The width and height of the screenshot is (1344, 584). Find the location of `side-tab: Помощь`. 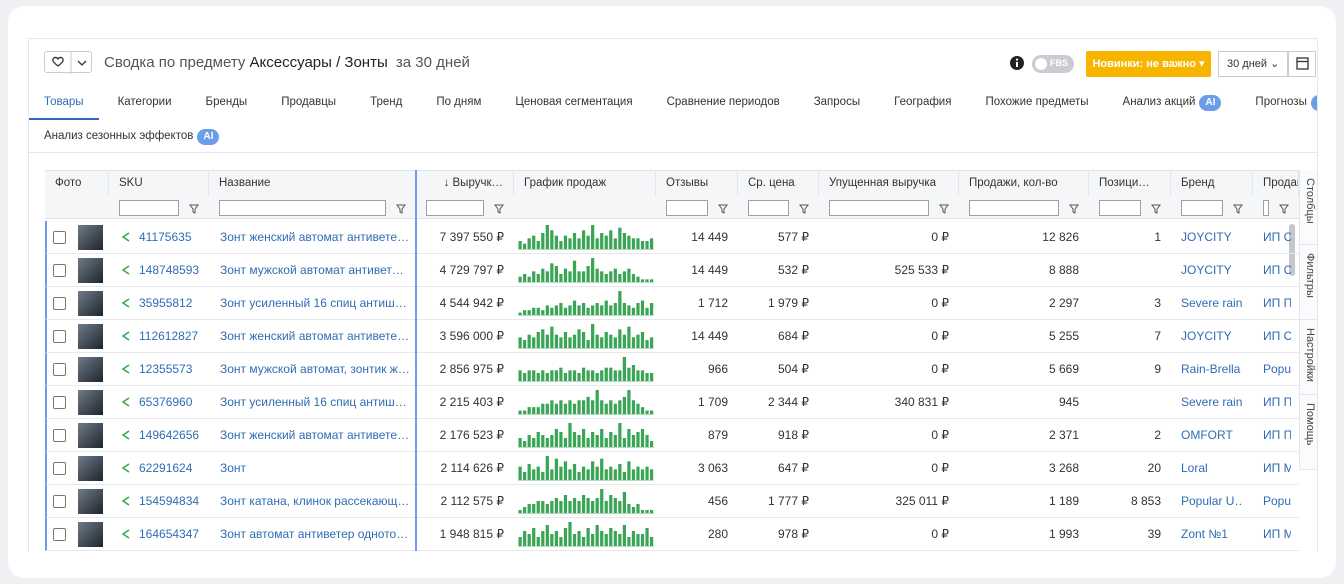

side-tab: Помощь is located at coordinates (1308, 432).